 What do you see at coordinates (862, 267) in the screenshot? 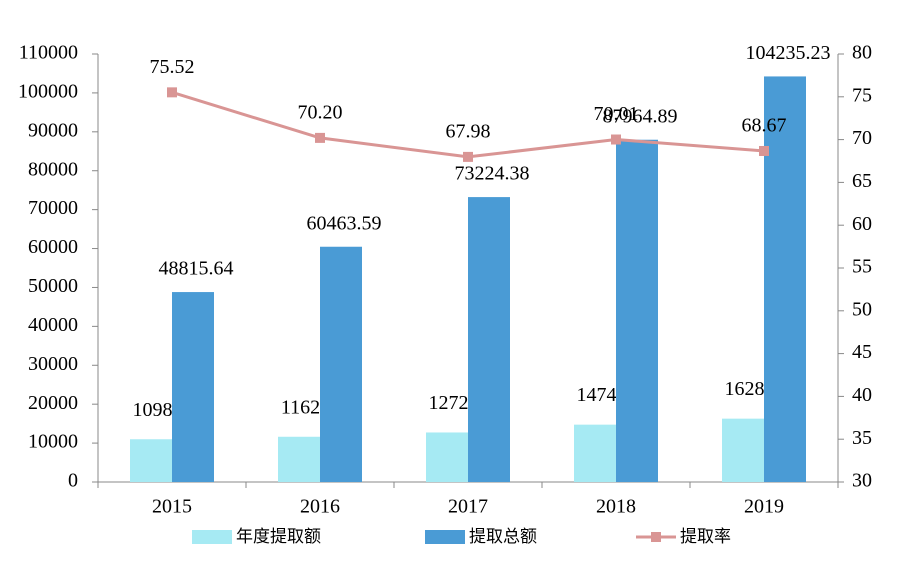
I see `y2-tick-label: 55` at bounding box center [862, 267].